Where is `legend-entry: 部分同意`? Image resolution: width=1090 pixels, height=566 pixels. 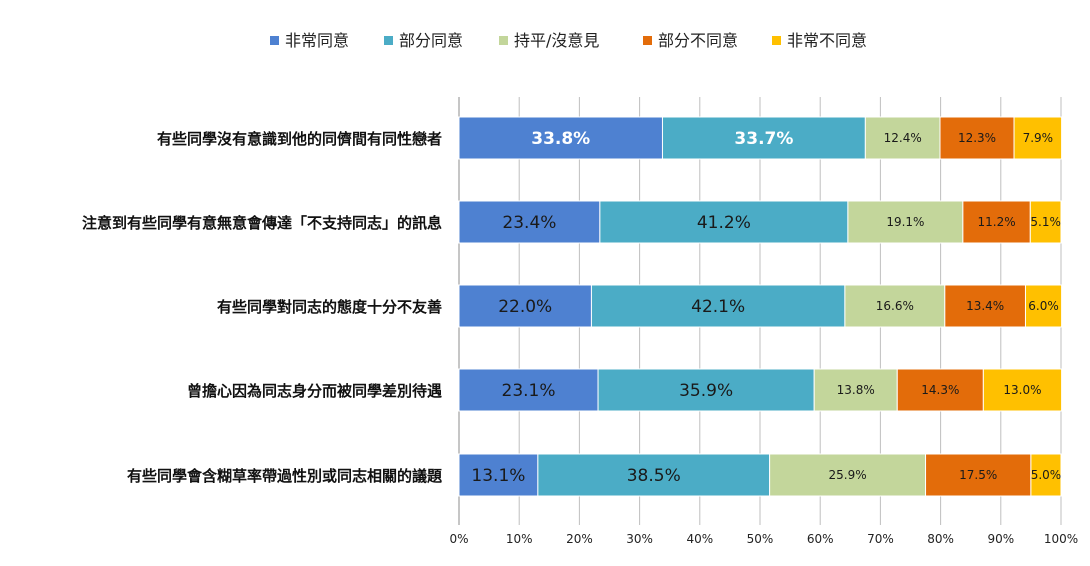 legend-entry: 部分同意 is located at coordinates (431, 40).